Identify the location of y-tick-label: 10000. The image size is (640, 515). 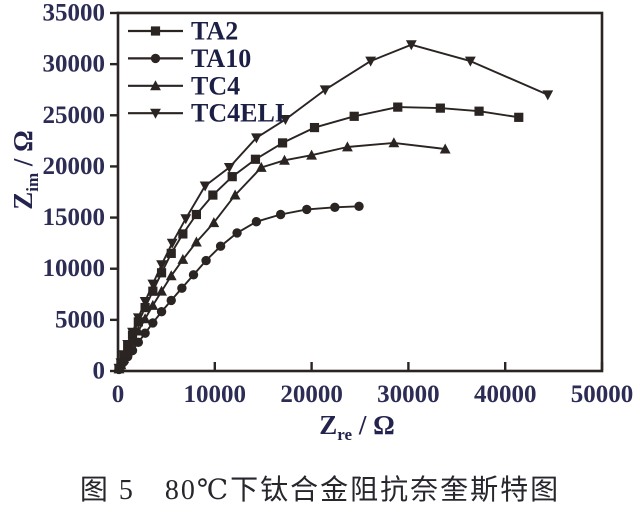
(74, 268).